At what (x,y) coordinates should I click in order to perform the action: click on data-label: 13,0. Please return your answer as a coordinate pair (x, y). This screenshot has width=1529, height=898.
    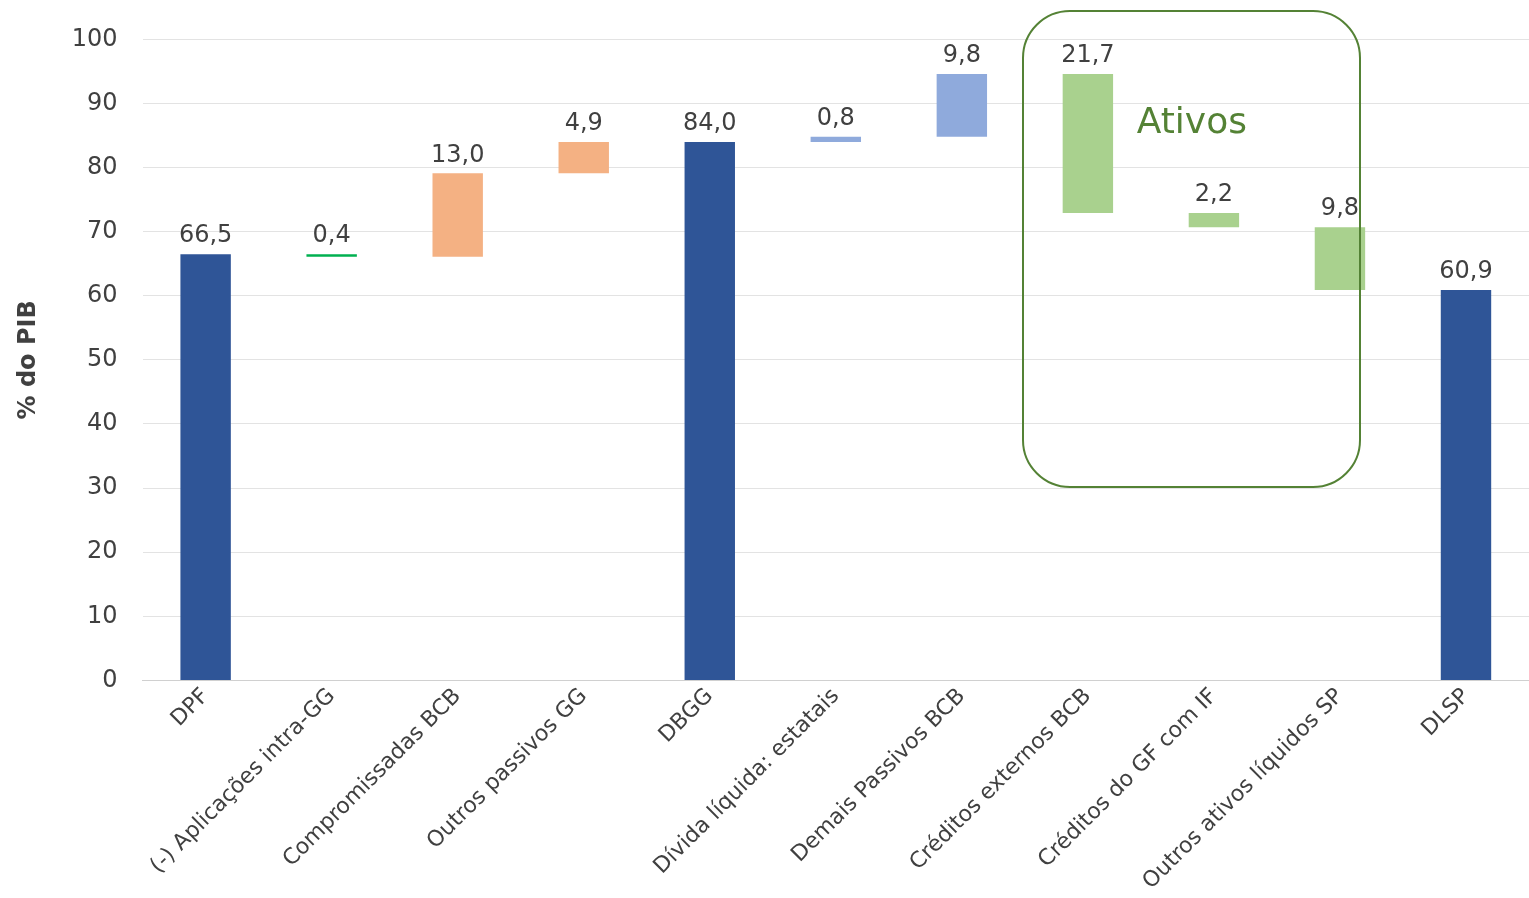
    Looking at the image, I should click on (457, 153).